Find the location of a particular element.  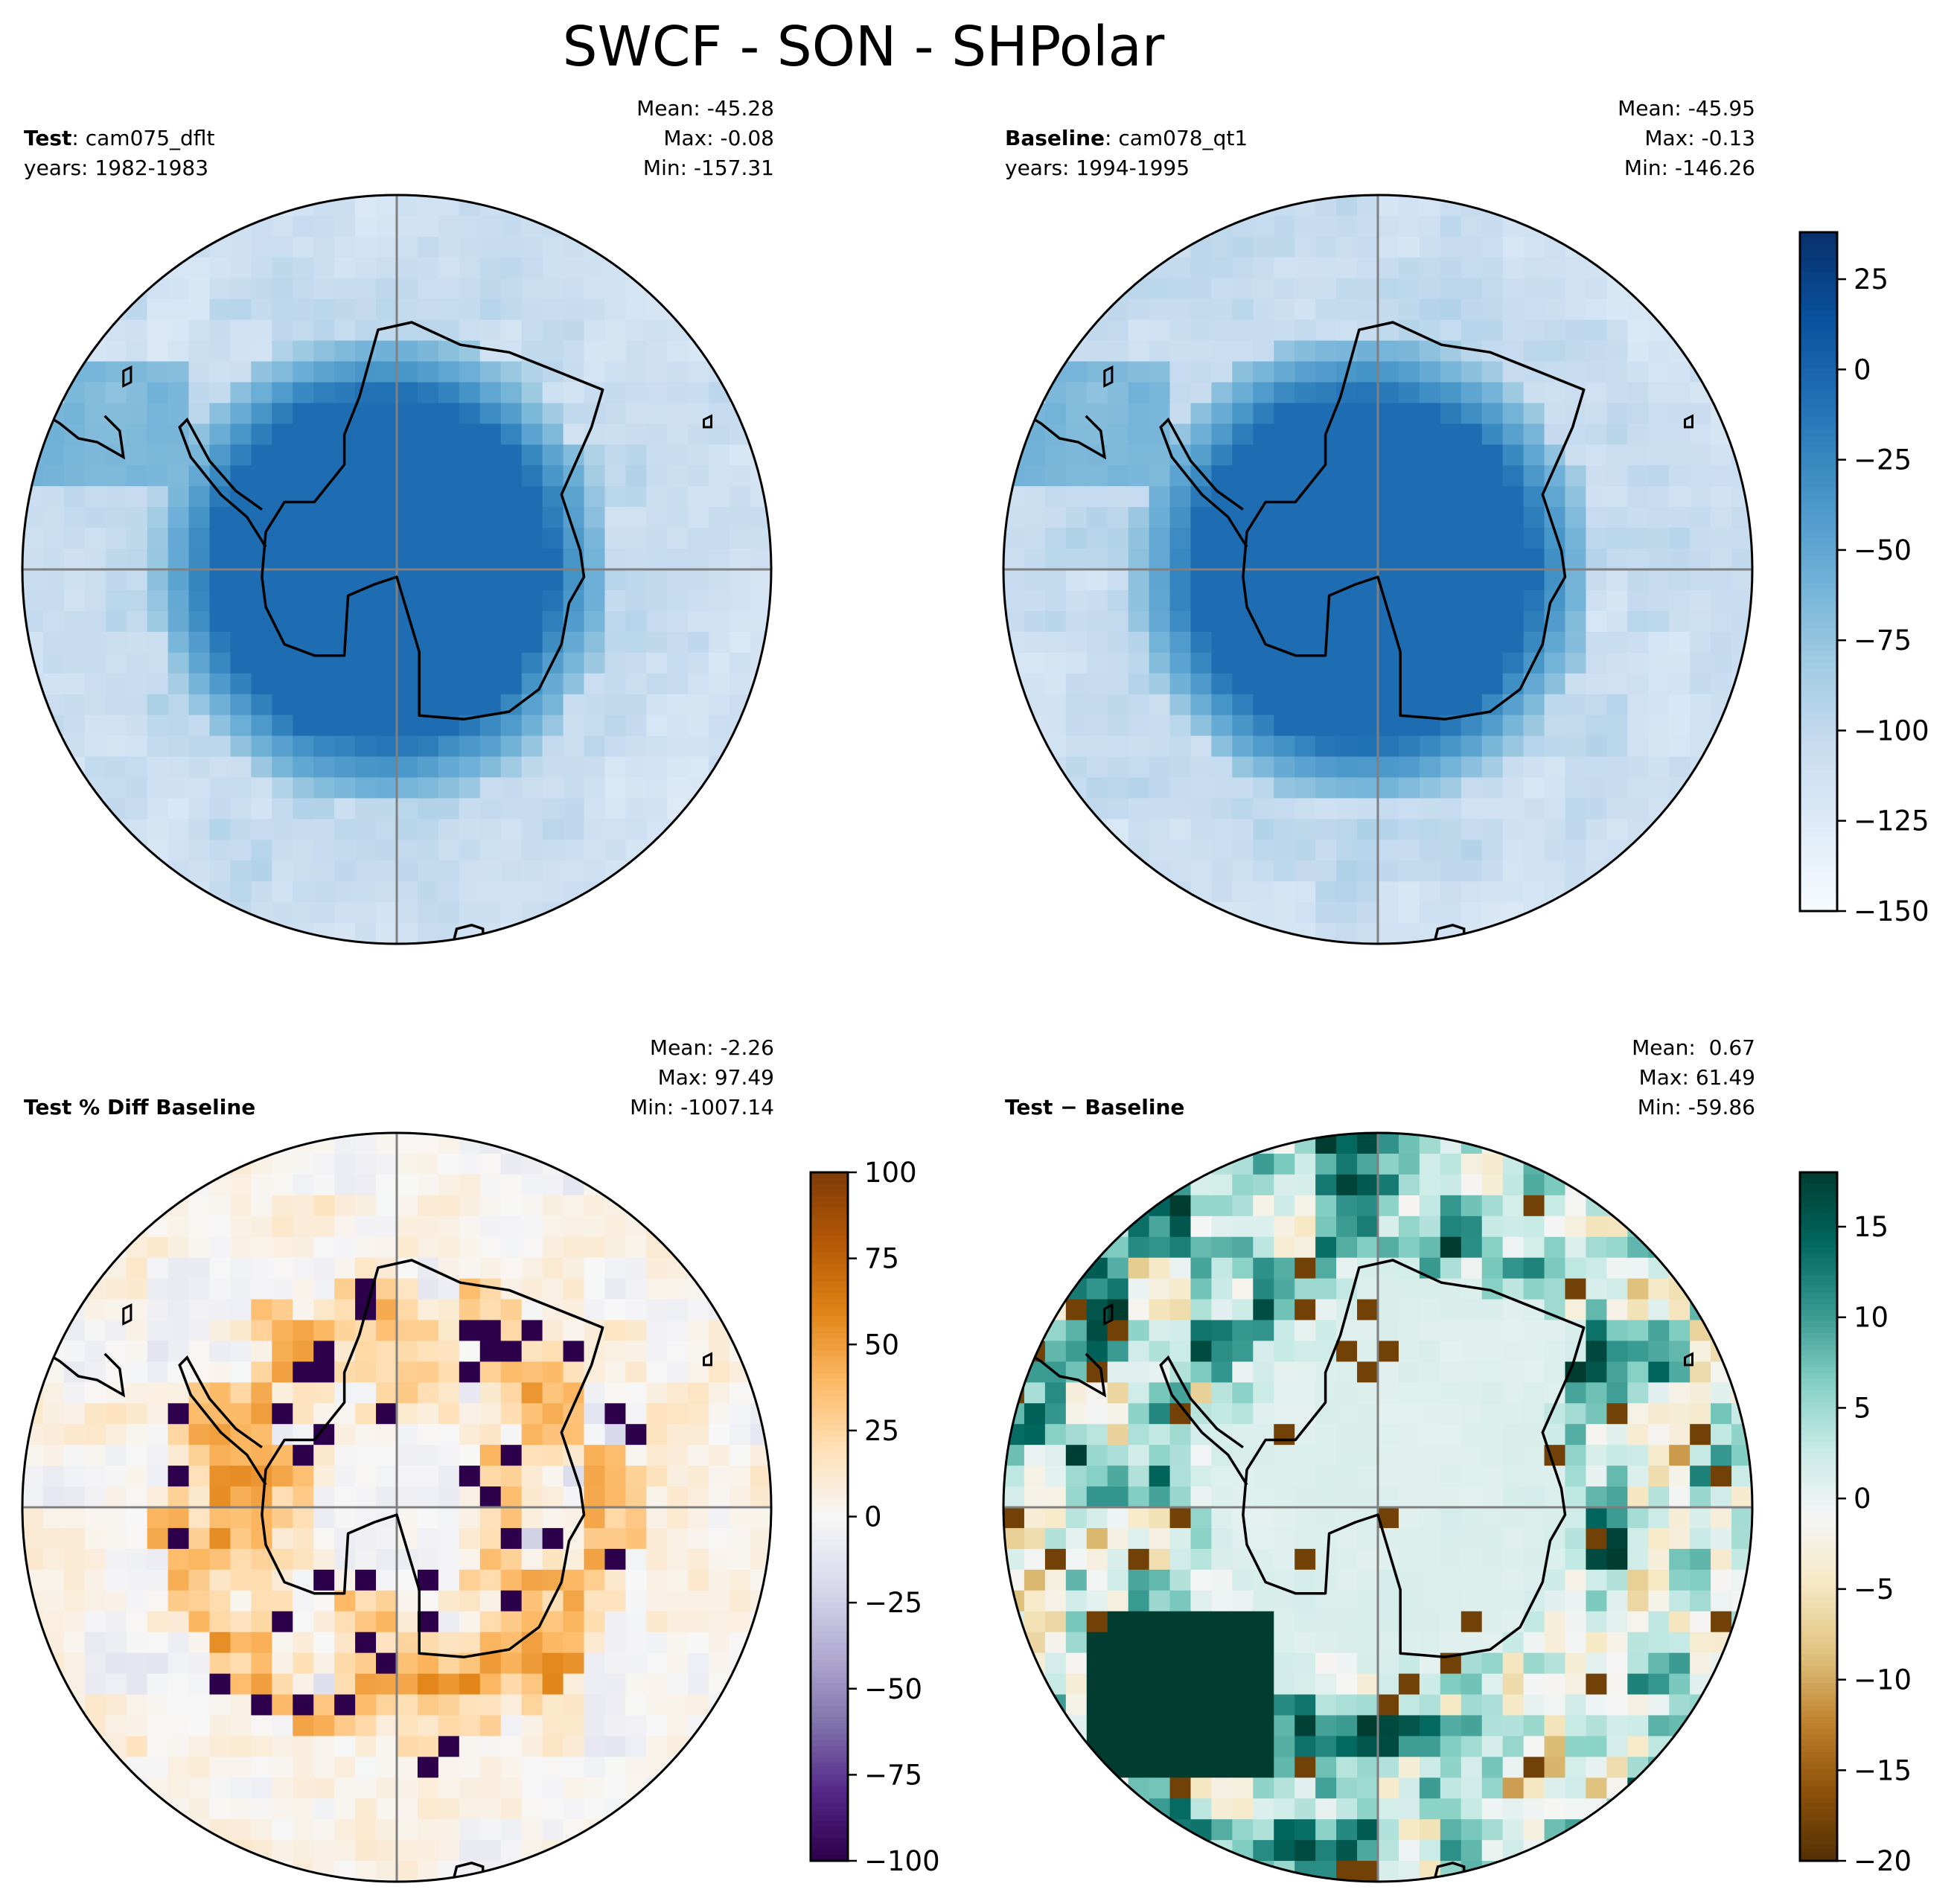

coastline-island is located at coordinates (1688, 1359).